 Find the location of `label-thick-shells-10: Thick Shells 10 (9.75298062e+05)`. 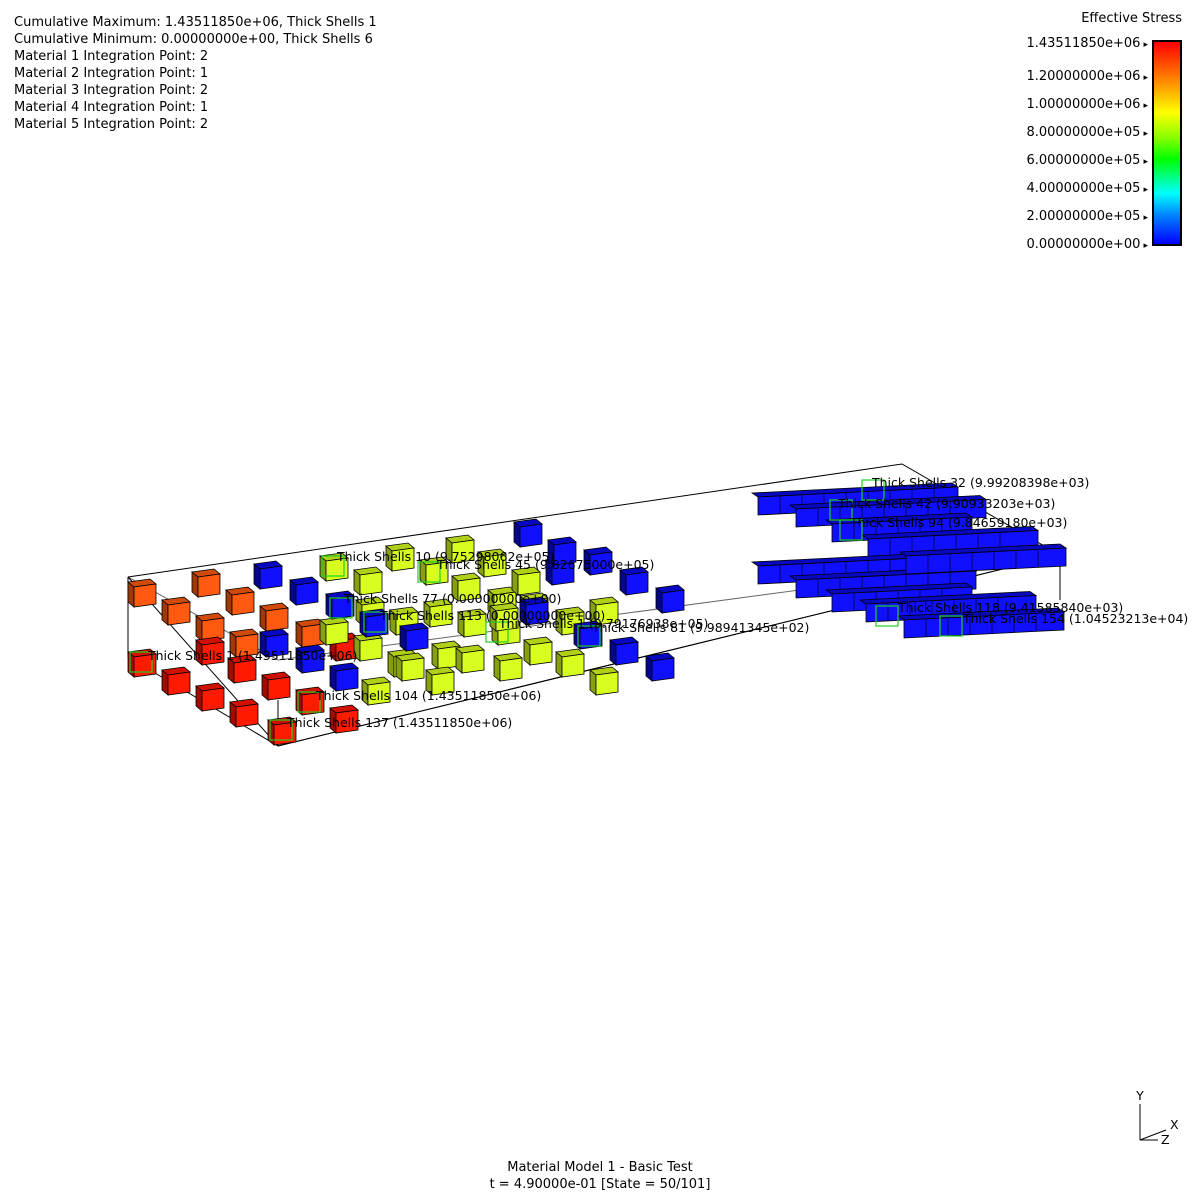

label-thick-shells-10: Thick Shells 10 (9.75298062e+05) is located at coordinates (445, 556).